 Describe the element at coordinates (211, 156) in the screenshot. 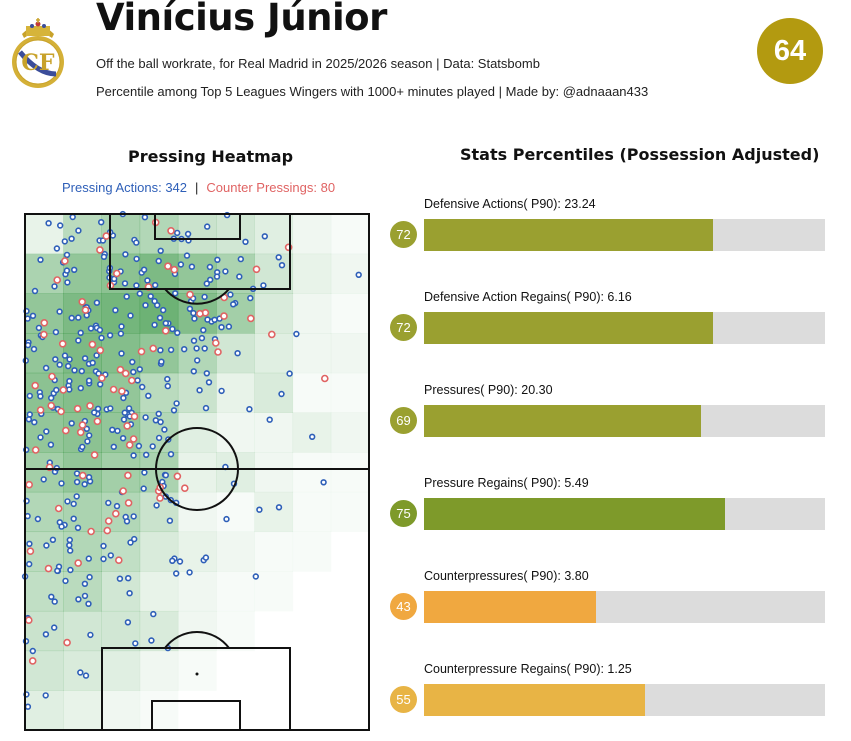

I see `heatmap-title: Pressing Heatmap` at that location.